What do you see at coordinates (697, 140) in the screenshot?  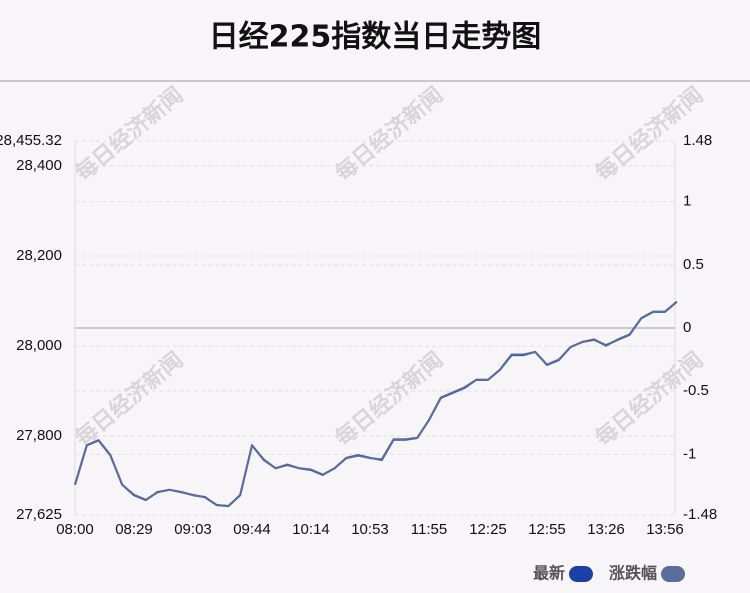 I see `y2-tick-label: 1.48` at bounding box center [697, 140].